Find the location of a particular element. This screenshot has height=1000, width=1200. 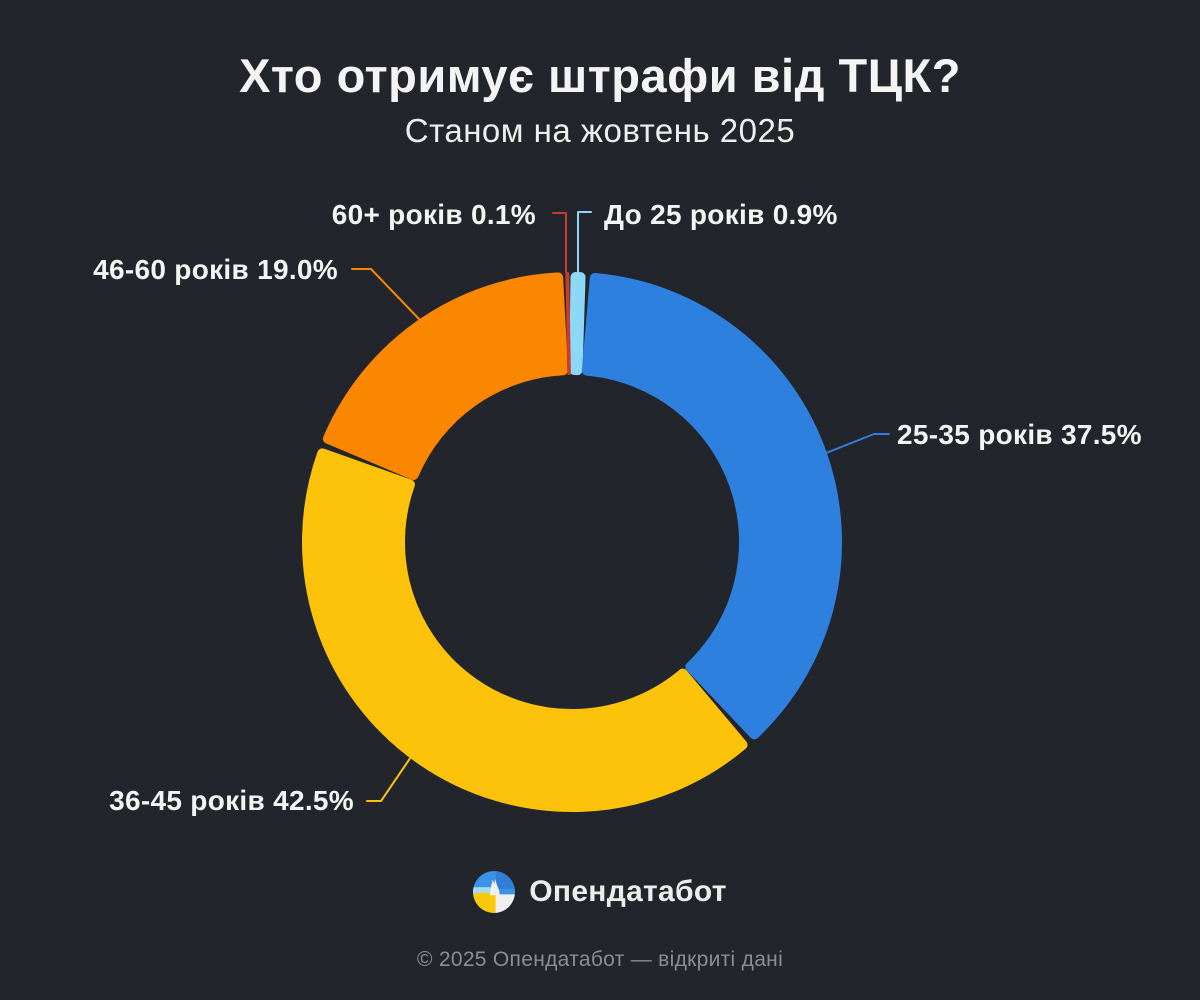

slice-label-25-35-років: 25-35 років 37.5% is located at coordinates (1019, 434).